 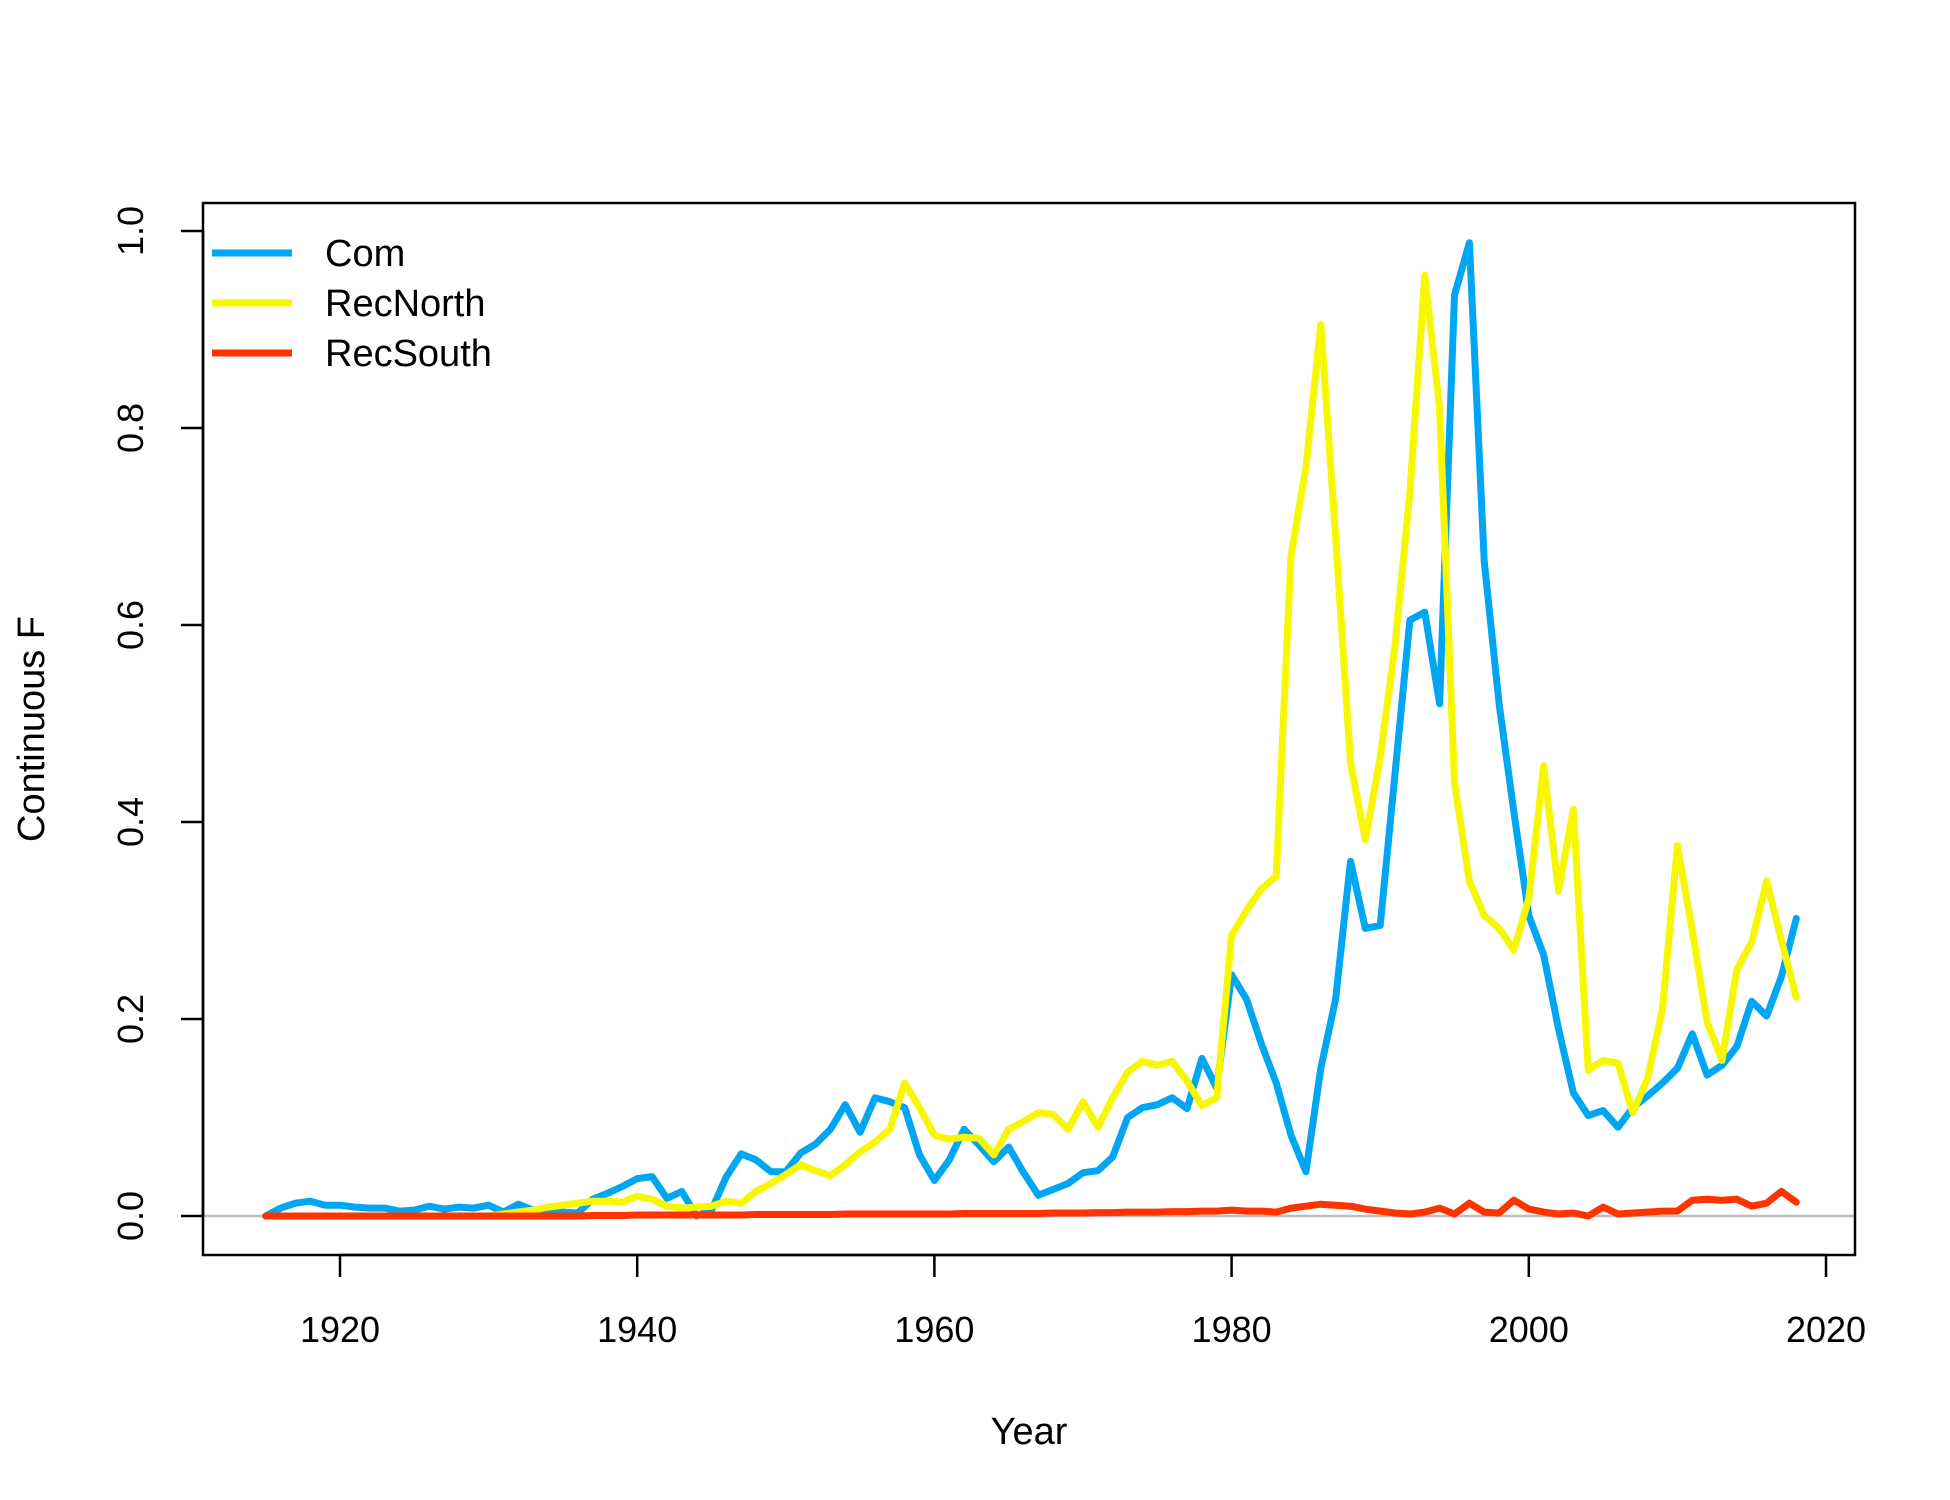 What do you see at coordinates (340, 1329) in the screenshot?
I see `x-tick-label: 1920` at bounding box center [340, 1329].